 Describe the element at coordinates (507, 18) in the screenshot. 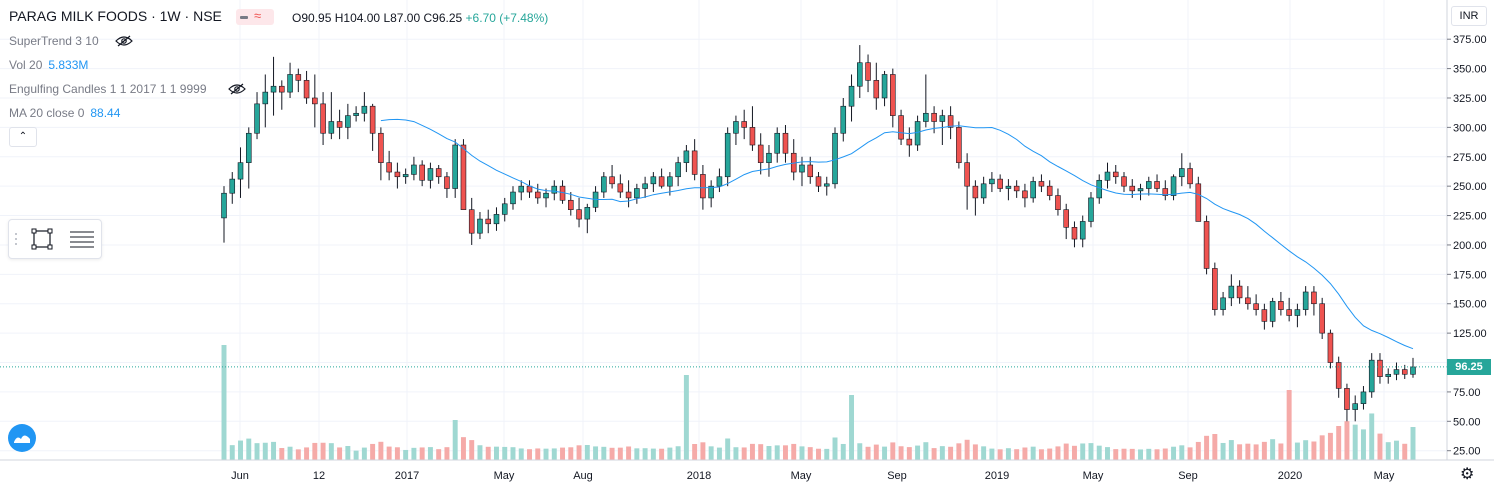

I see `change-value: +6.70 (+7.48%)` at that location.